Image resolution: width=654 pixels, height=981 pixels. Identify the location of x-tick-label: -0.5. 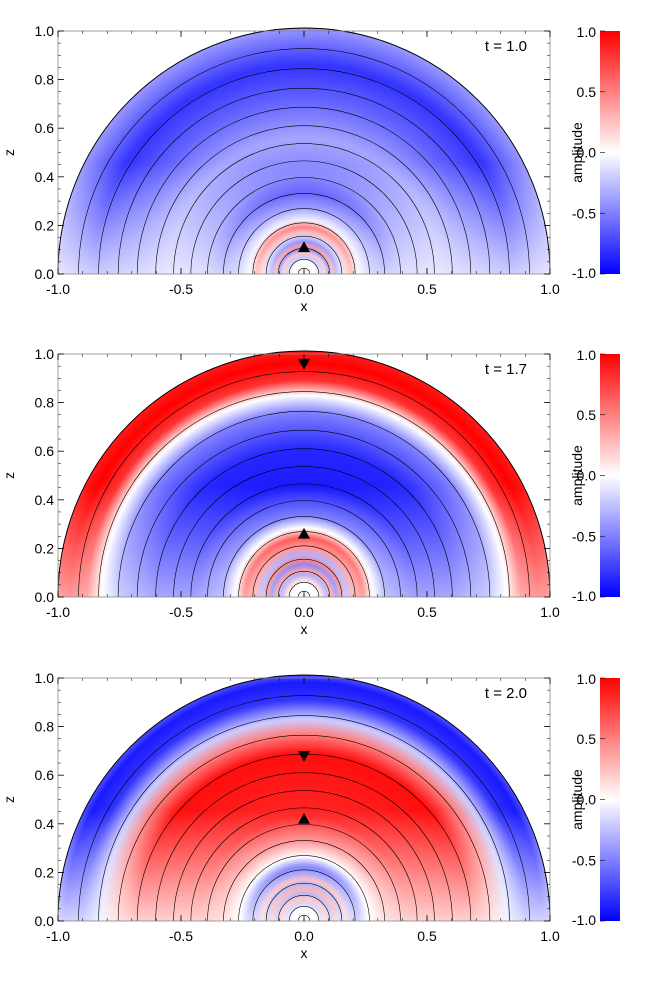
(181, 612).